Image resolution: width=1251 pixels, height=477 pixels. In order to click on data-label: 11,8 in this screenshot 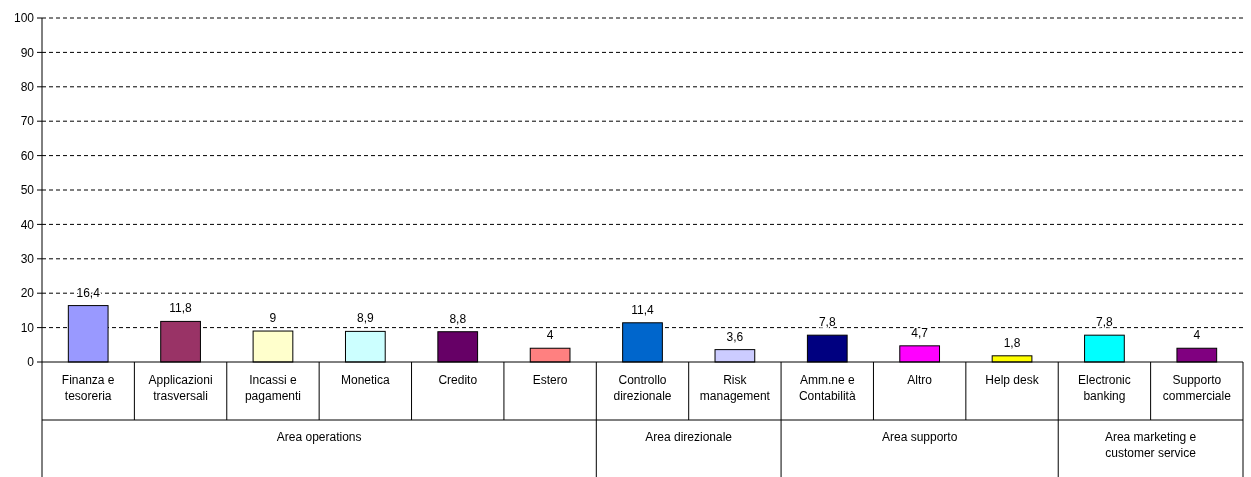, I will do `click(181, 308)`.